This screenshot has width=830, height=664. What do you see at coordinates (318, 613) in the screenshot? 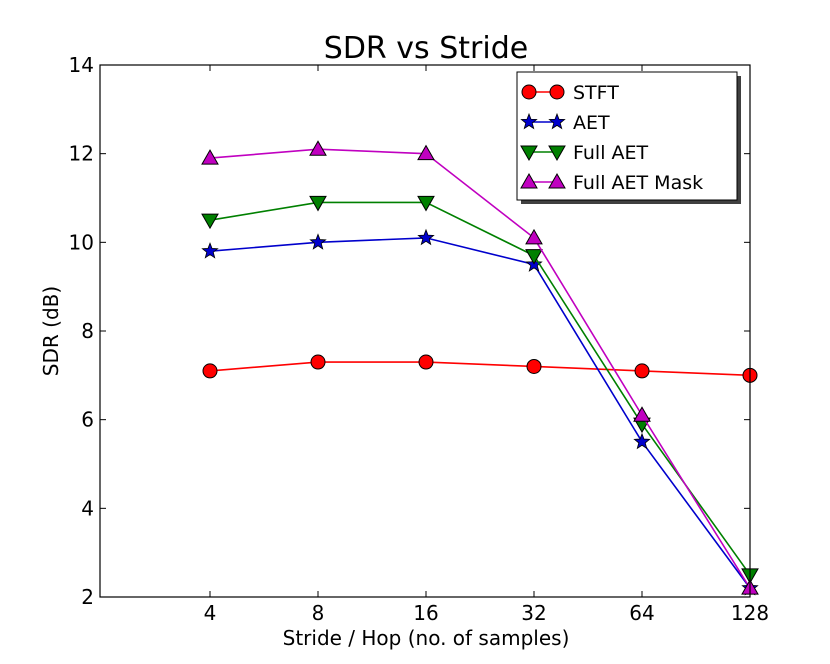
I see `x-tick-label: 8` at bounding box center [318, 613].